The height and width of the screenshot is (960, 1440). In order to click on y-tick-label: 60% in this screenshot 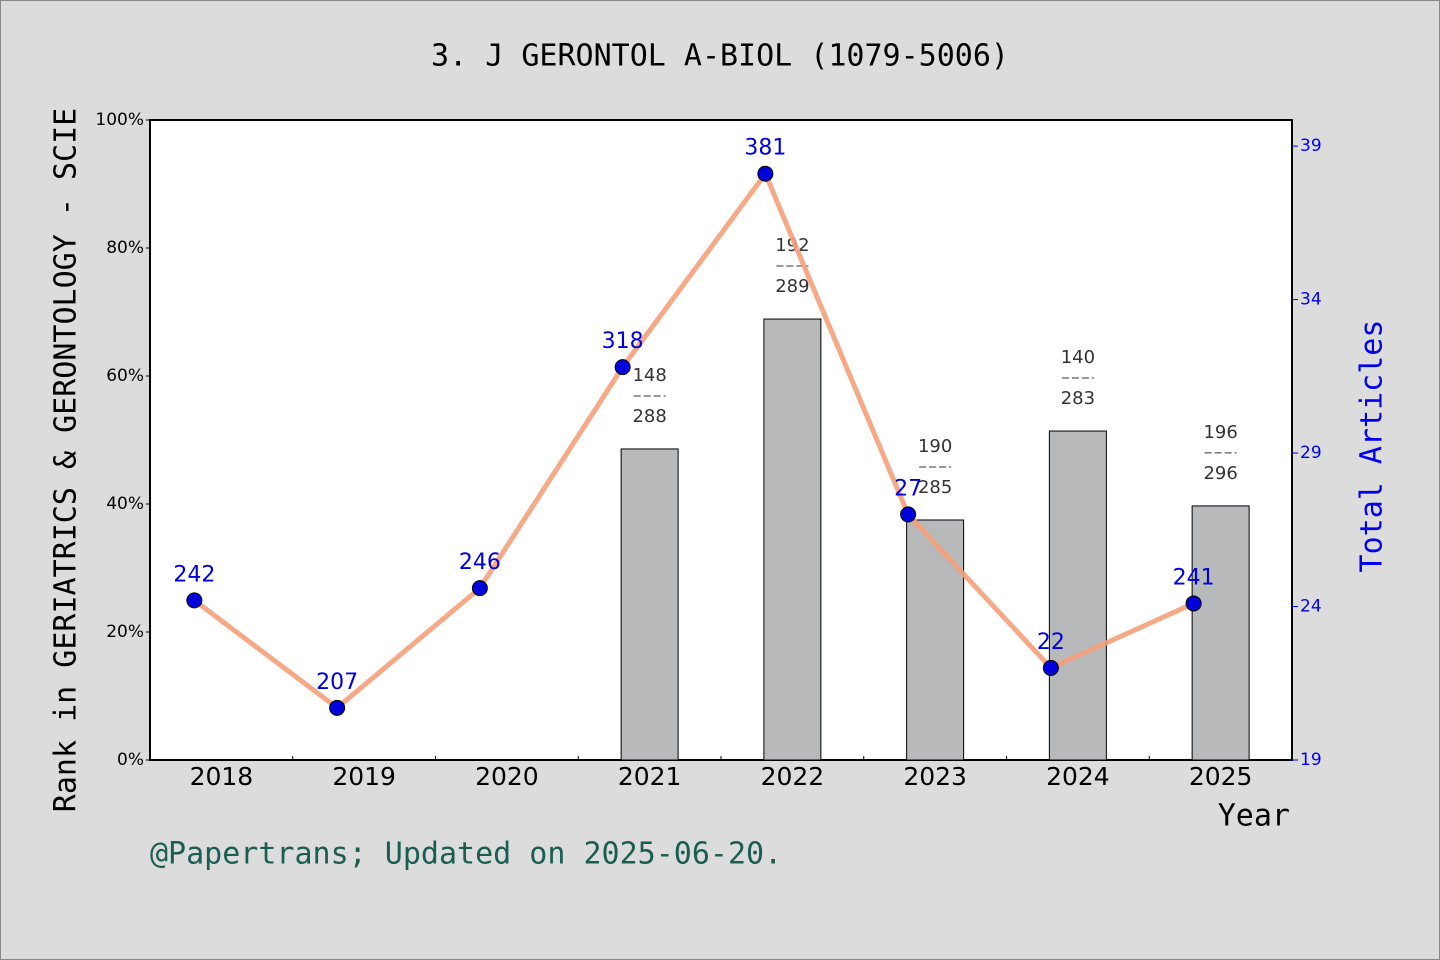, I will do `click(125, 376)`.